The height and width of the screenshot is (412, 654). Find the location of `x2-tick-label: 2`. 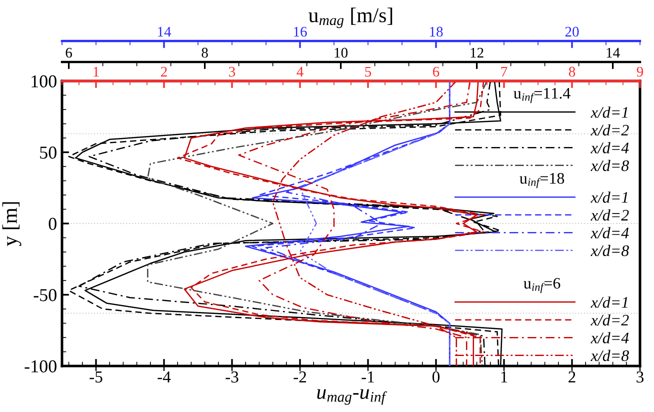

x2-tick-label: 2 is located at coordinates (163, 71).